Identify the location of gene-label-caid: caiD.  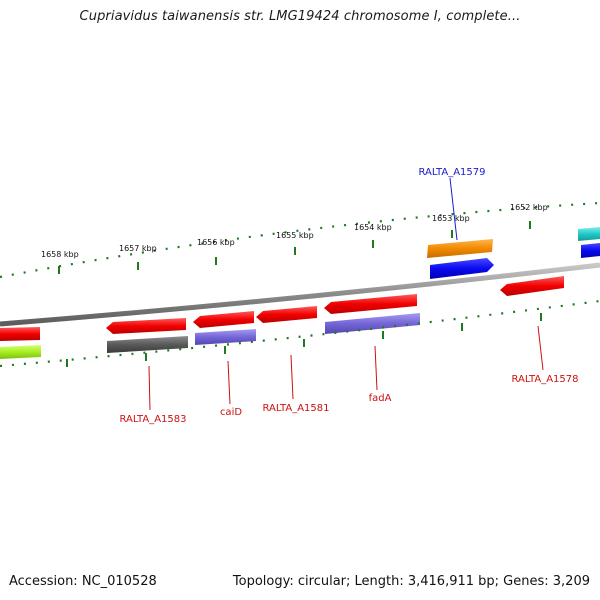
(231, 412).